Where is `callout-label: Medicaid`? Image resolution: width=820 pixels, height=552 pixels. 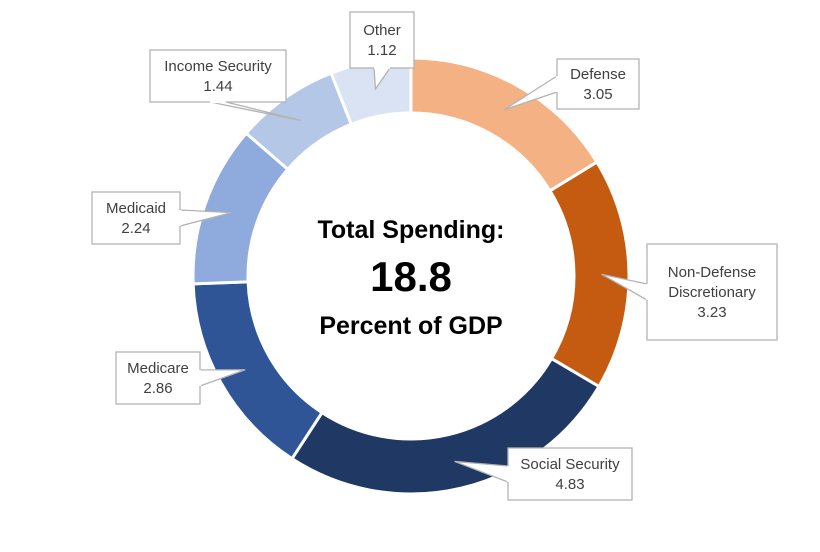 callout-label: Medicaid is located at coordinates (136, 208).